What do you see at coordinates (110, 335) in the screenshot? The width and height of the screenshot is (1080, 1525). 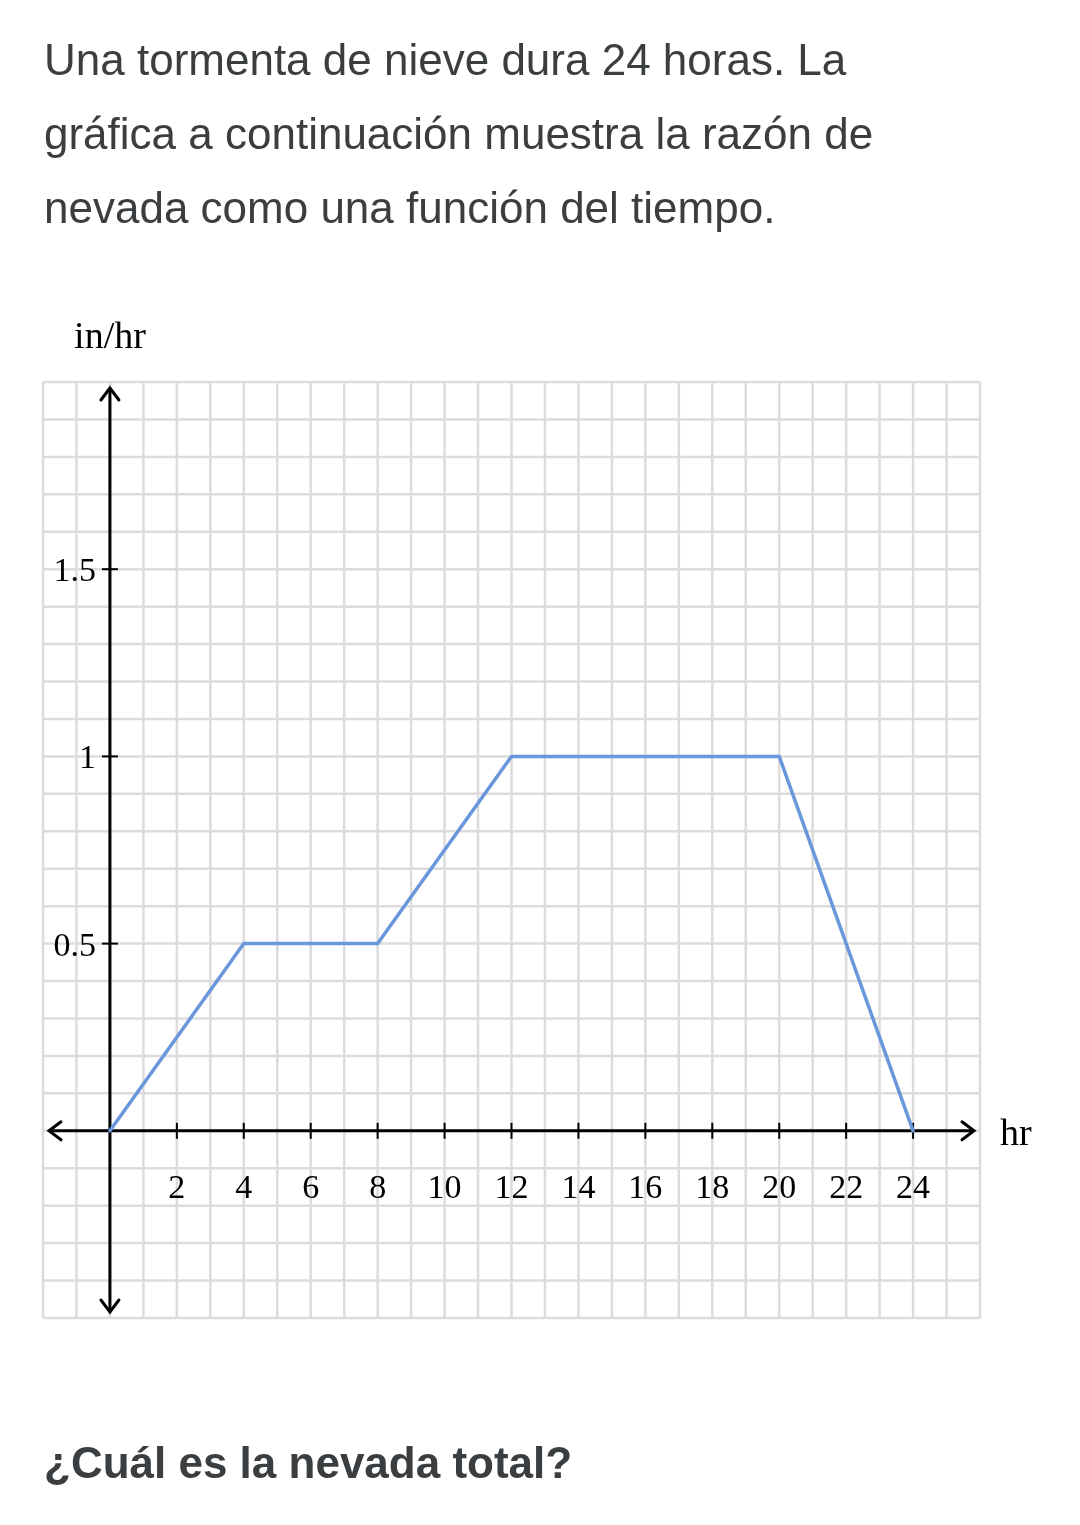 I see `y-axis-title: in/hr` at bounding box center [110, 335].